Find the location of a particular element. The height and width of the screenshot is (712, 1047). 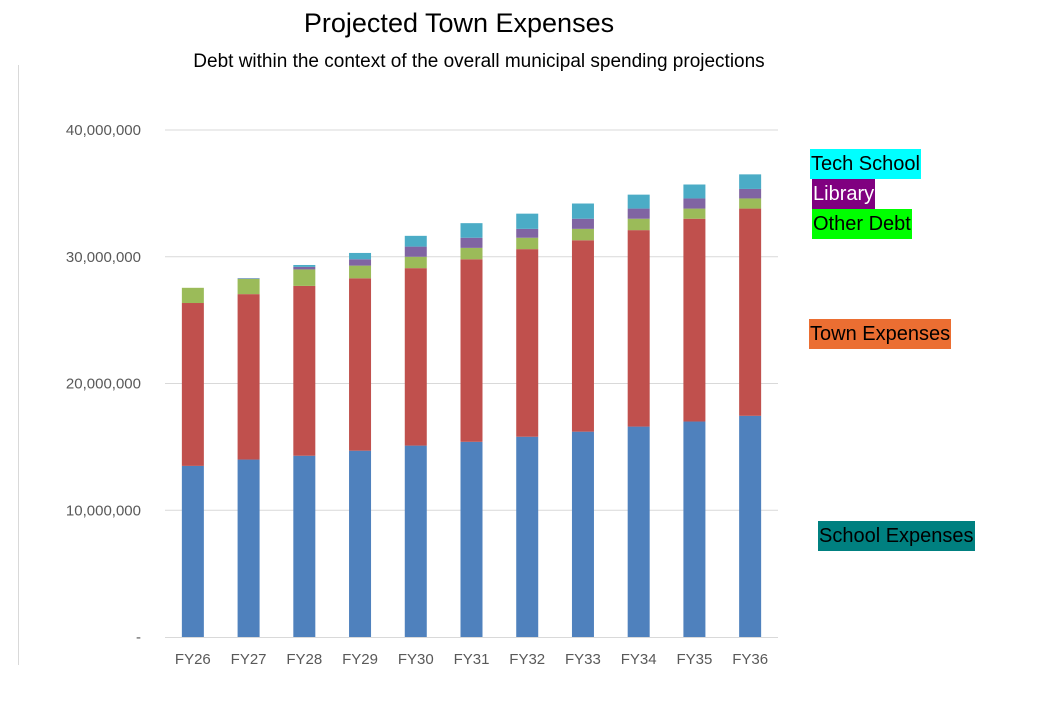

y-tick-label: 10,000,000 is located at coordinates (103, 510).